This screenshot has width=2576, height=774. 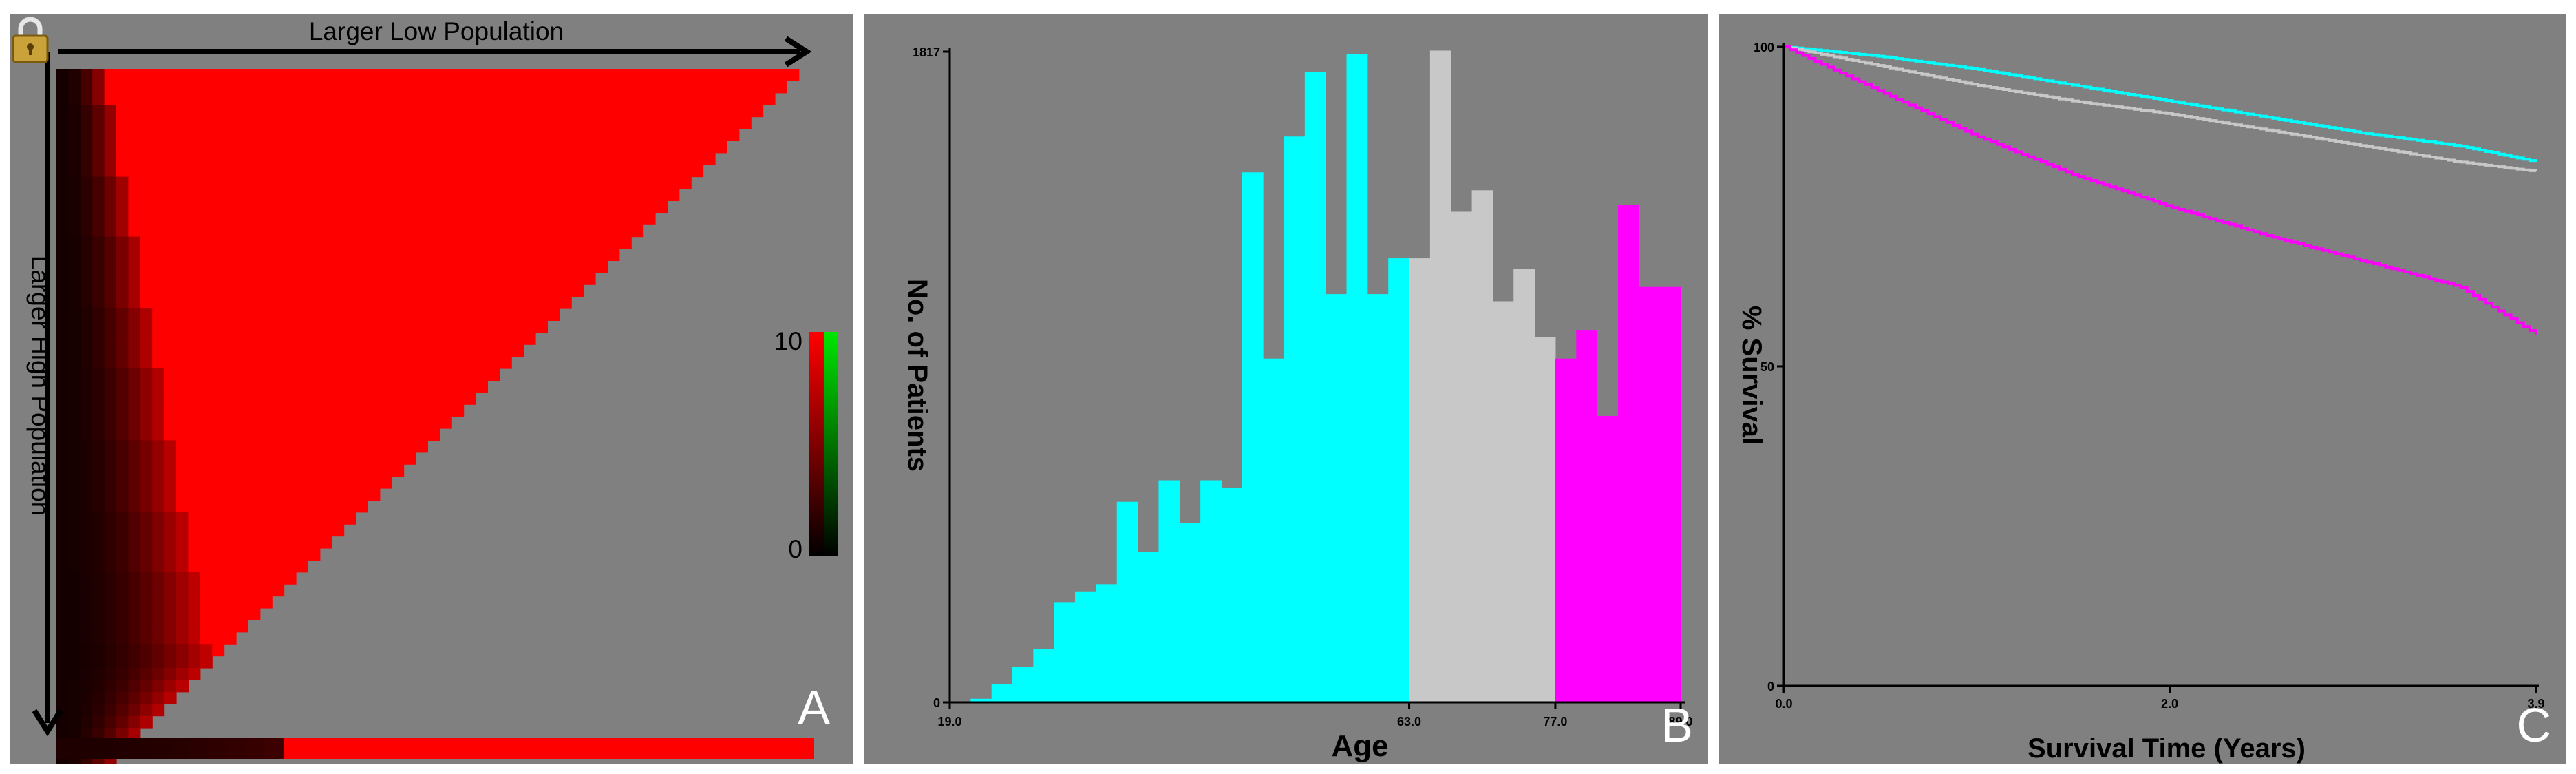 What do you see at coordinates (798, 51) in the screenshot?
I see `top-arrow-head-icon` at bounding box center [798, 51].